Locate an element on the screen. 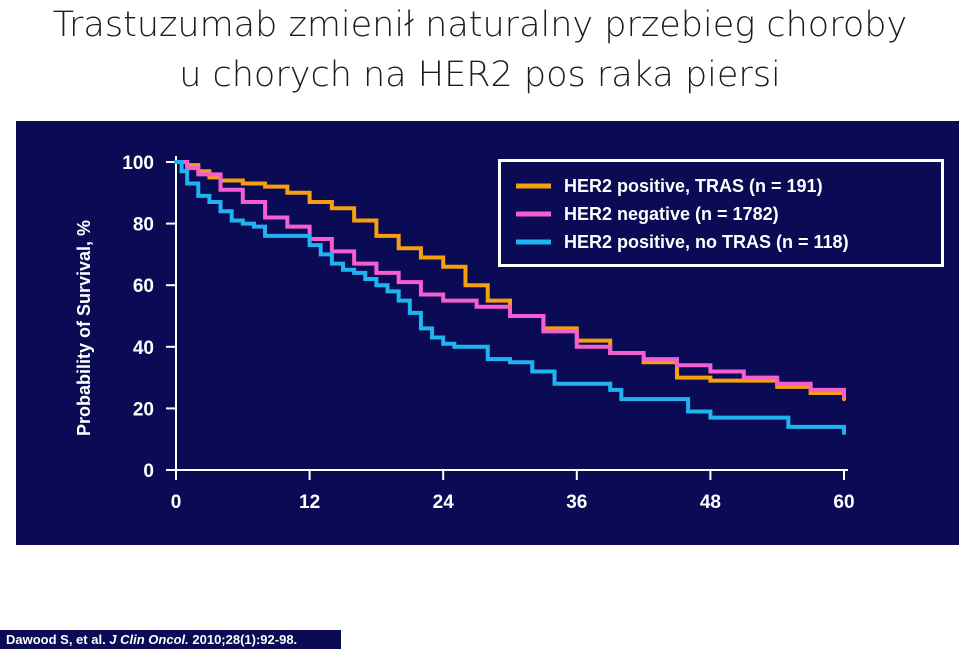 The image size is (960, 649). x-tick-label: 60 is located at coordinates (843, 502).